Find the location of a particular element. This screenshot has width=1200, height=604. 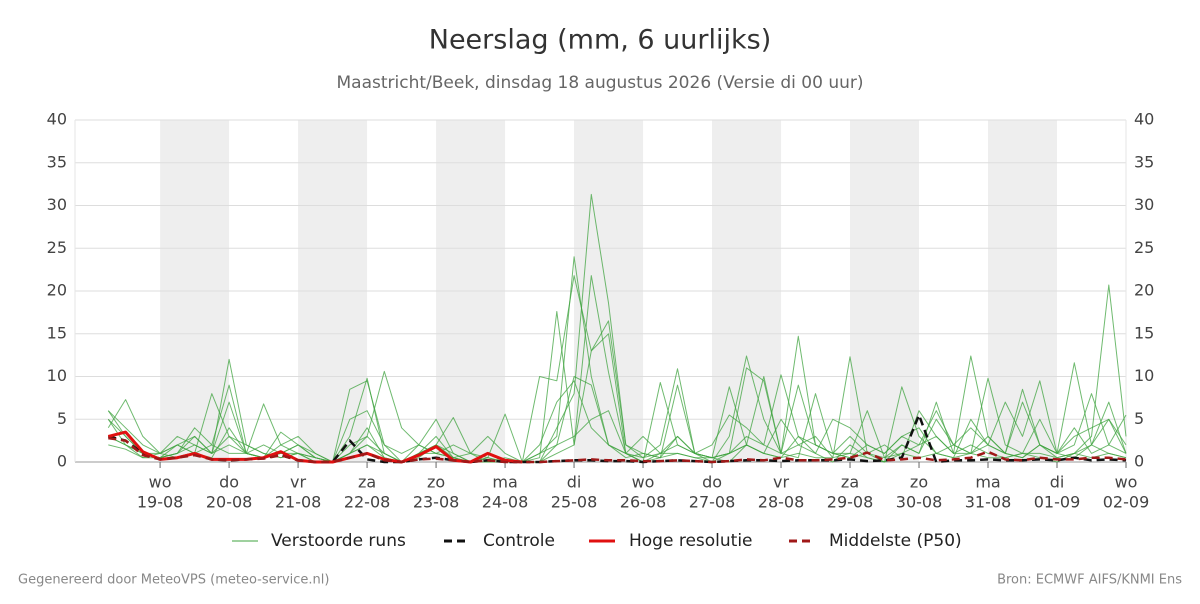

x-tick-sublabel: 29-08 is located at coordinates (850, 502).